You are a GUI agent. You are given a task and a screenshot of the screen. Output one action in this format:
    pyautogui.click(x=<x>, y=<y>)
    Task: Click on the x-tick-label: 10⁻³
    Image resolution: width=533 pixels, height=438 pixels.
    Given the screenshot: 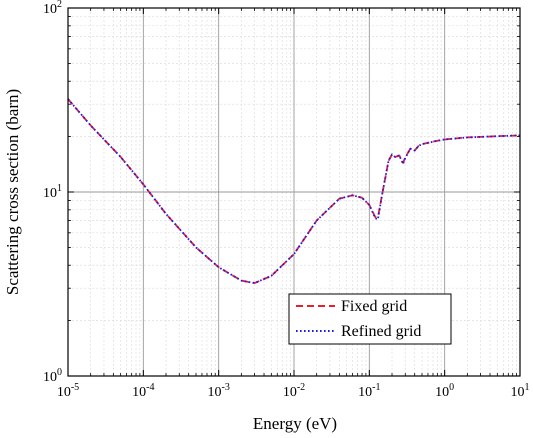 What is the action you would take?
    pyautogui.click(x=218, y=391)
    